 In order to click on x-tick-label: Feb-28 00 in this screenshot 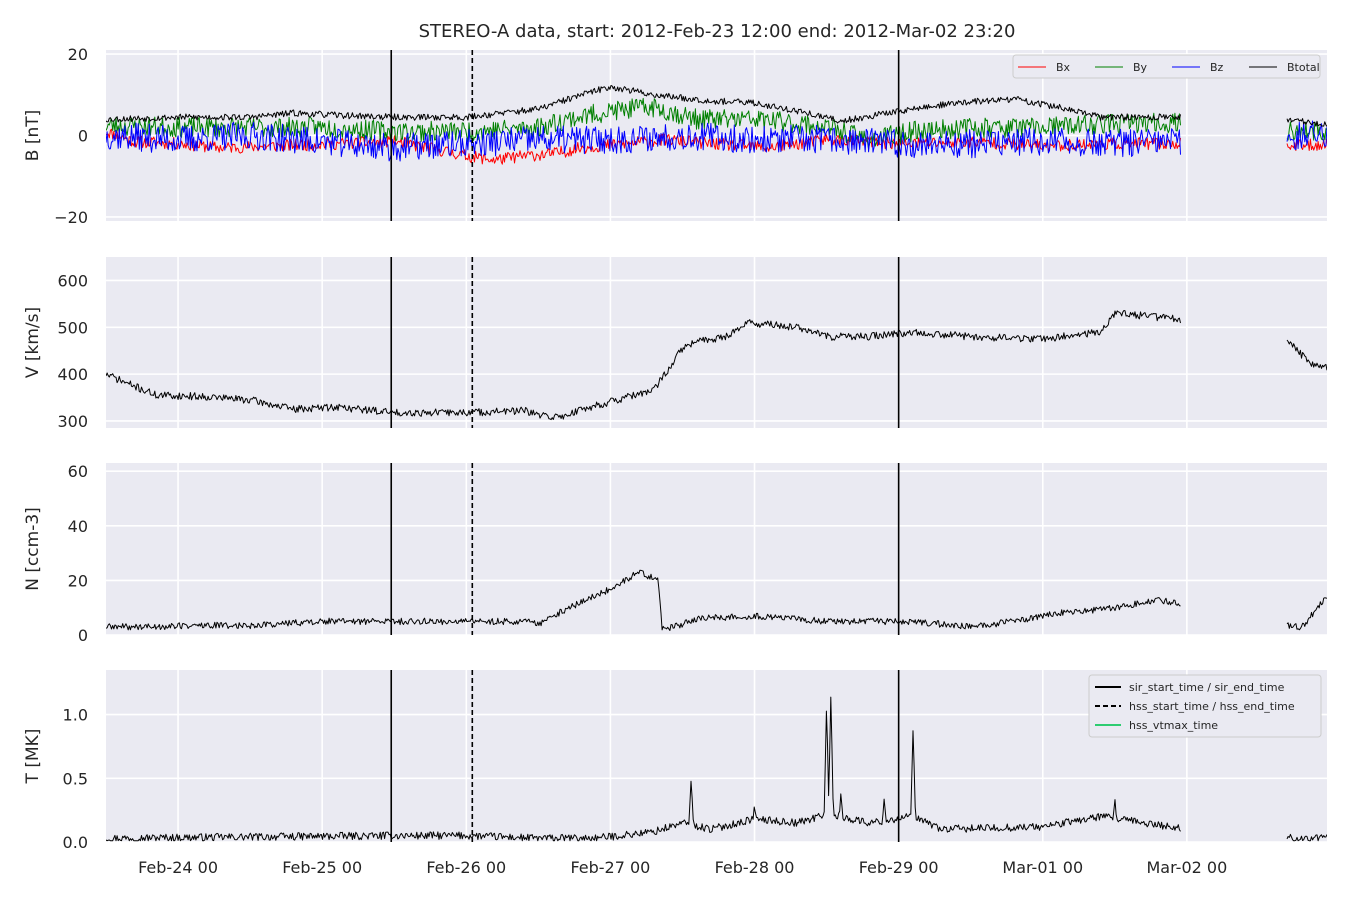, I will do `click(755, 867)`.